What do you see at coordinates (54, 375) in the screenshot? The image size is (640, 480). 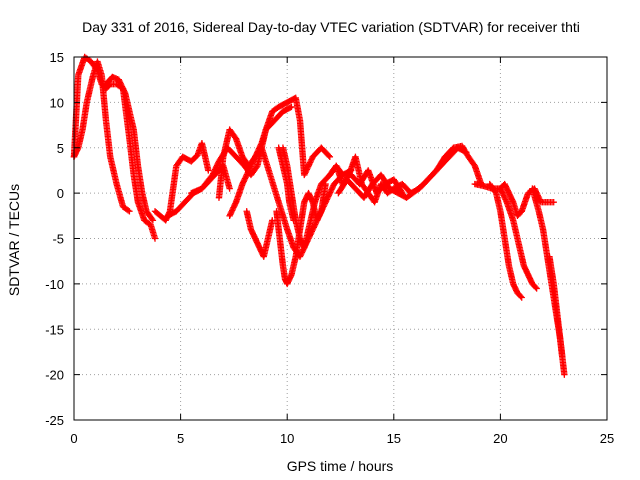 I see `y-tick-label: -20` at bounding box center [54, 375].